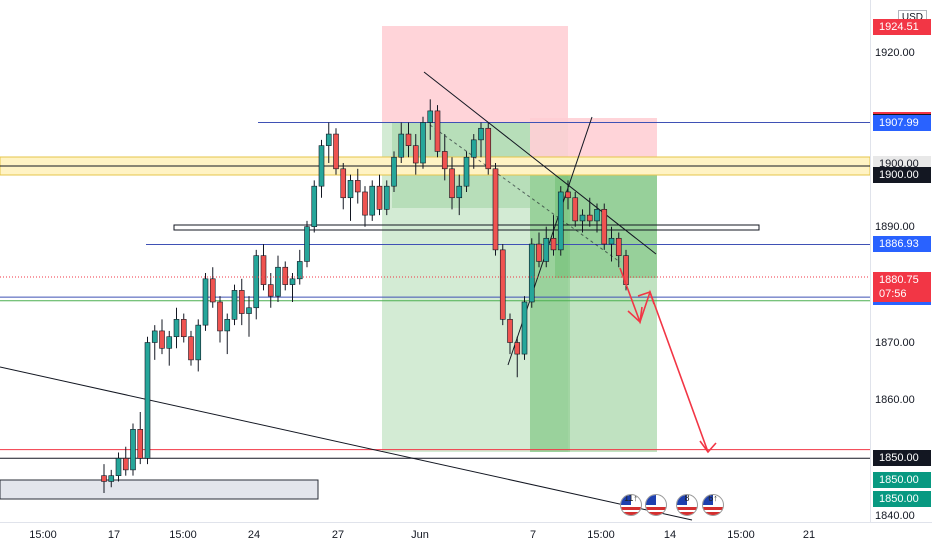  I want to click on price-level-badge: 1900.00, so click(902, 174).